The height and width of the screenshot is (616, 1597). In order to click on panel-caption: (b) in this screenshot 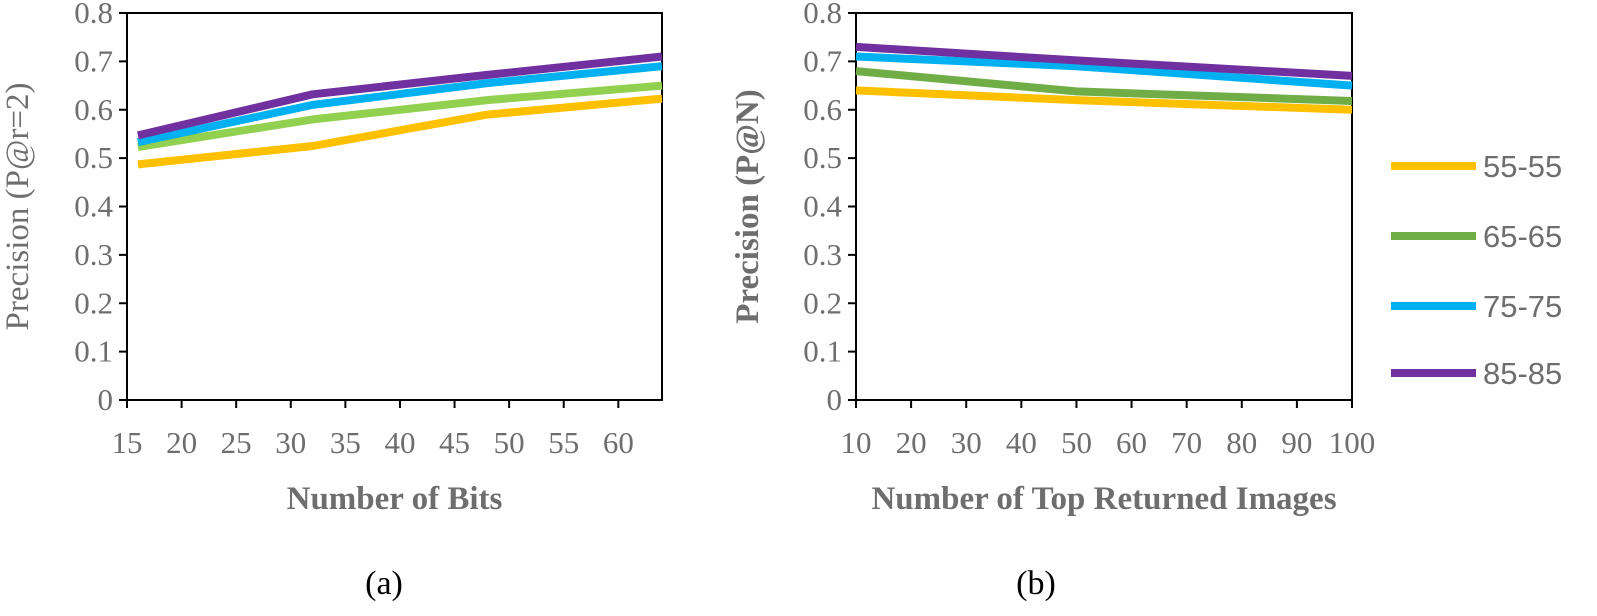, I will do `click(1036, 583)`.